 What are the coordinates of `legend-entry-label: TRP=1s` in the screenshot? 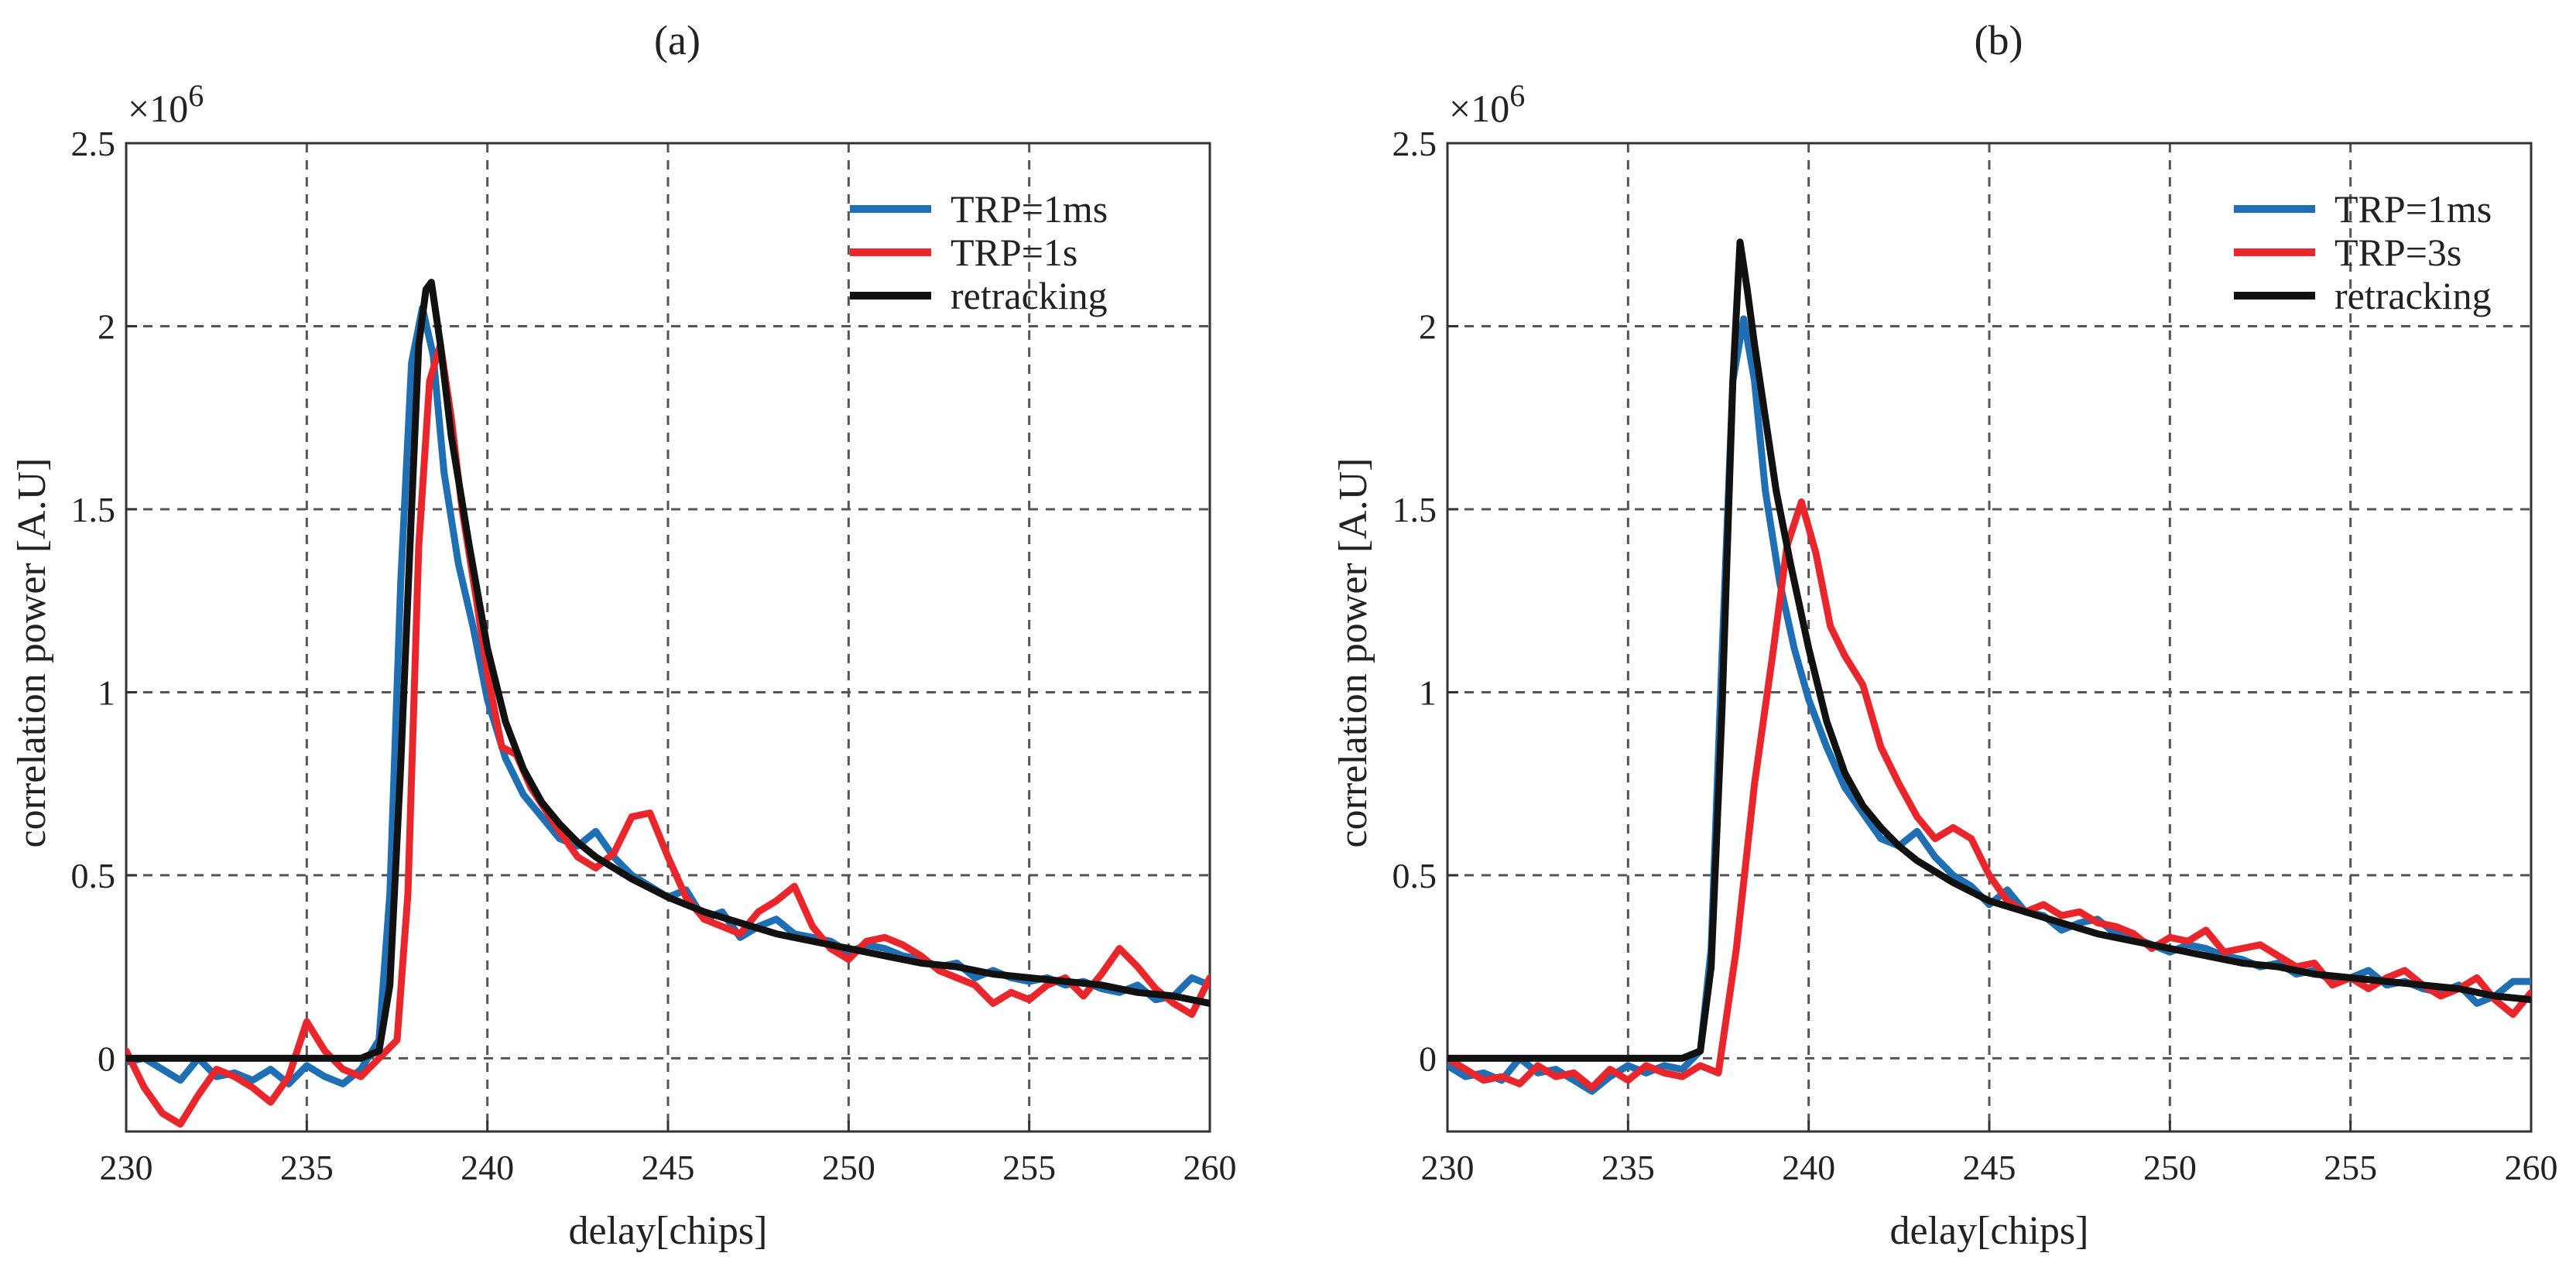 It's located at (1014, 252).